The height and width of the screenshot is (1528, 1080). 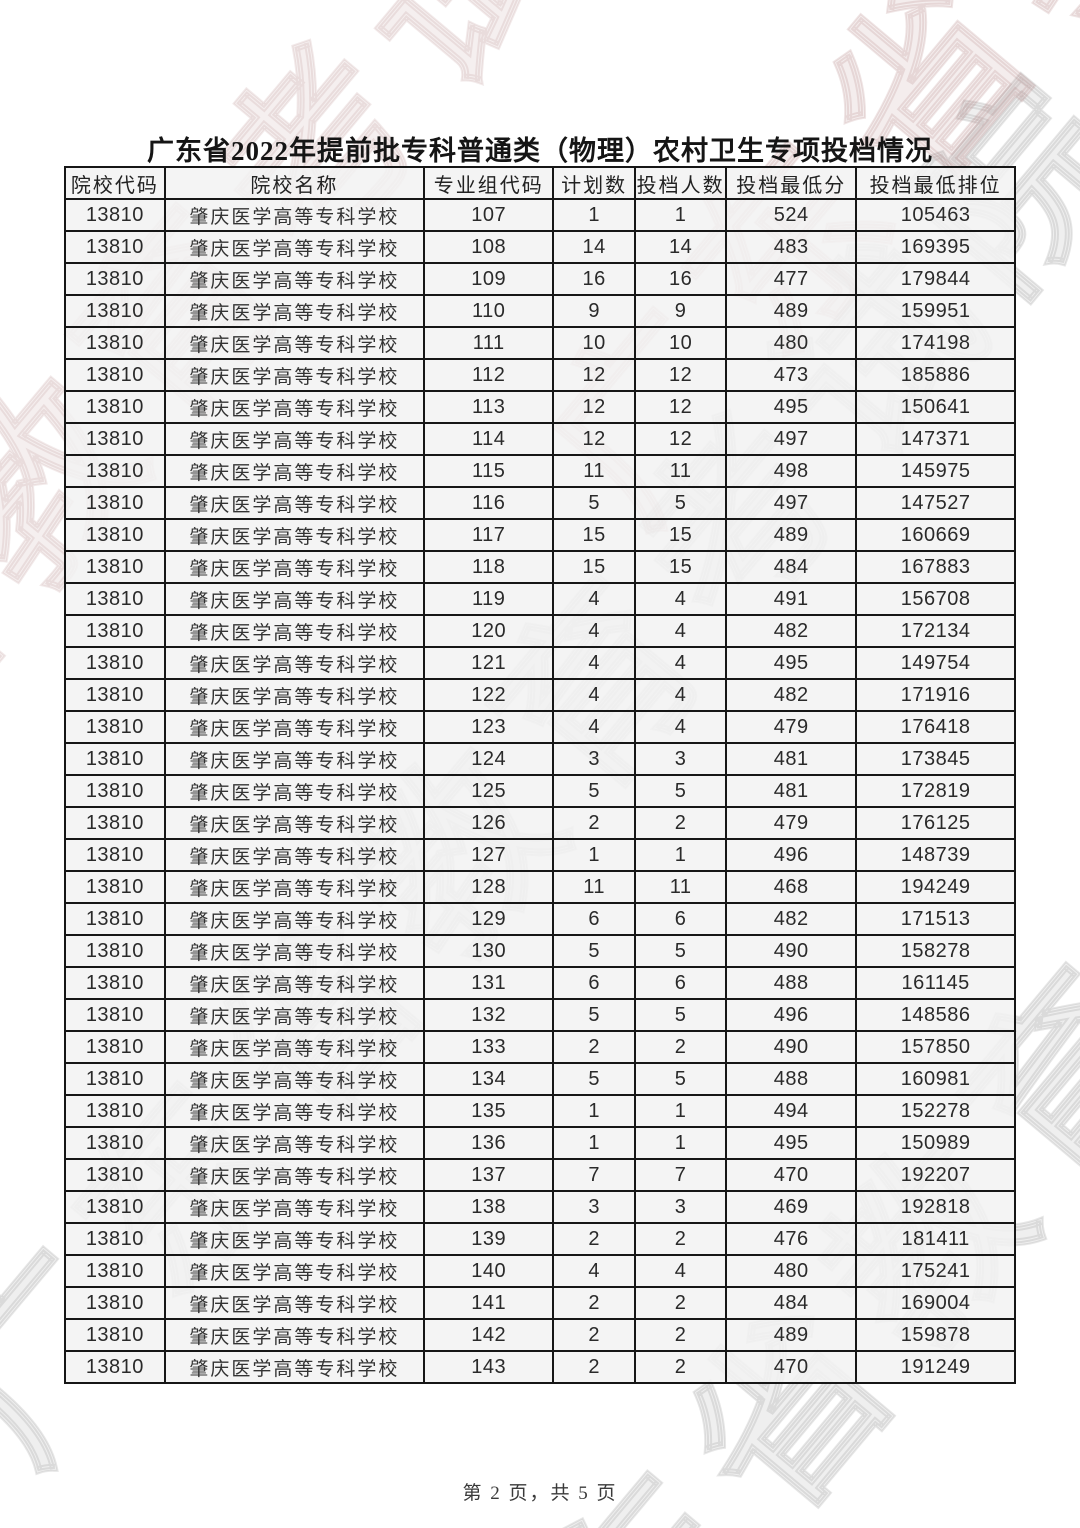 I want to click on table-row: 13810 肇庆医学高等专科学校 121 4 4 495 149754, so click(x=540, y=663).